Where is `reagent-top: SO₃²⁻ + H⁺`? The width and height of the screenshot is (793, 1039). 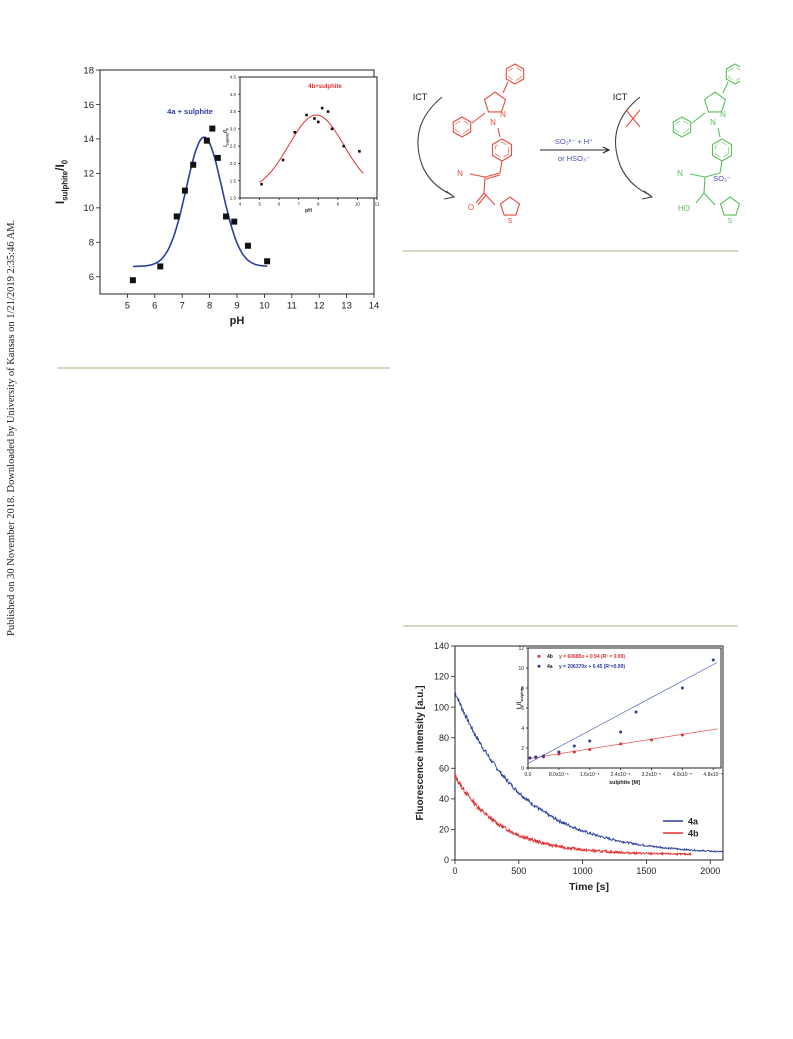 reagent-top: SO₃²⁻ + H⁺ is located at coordinates (574, 141).